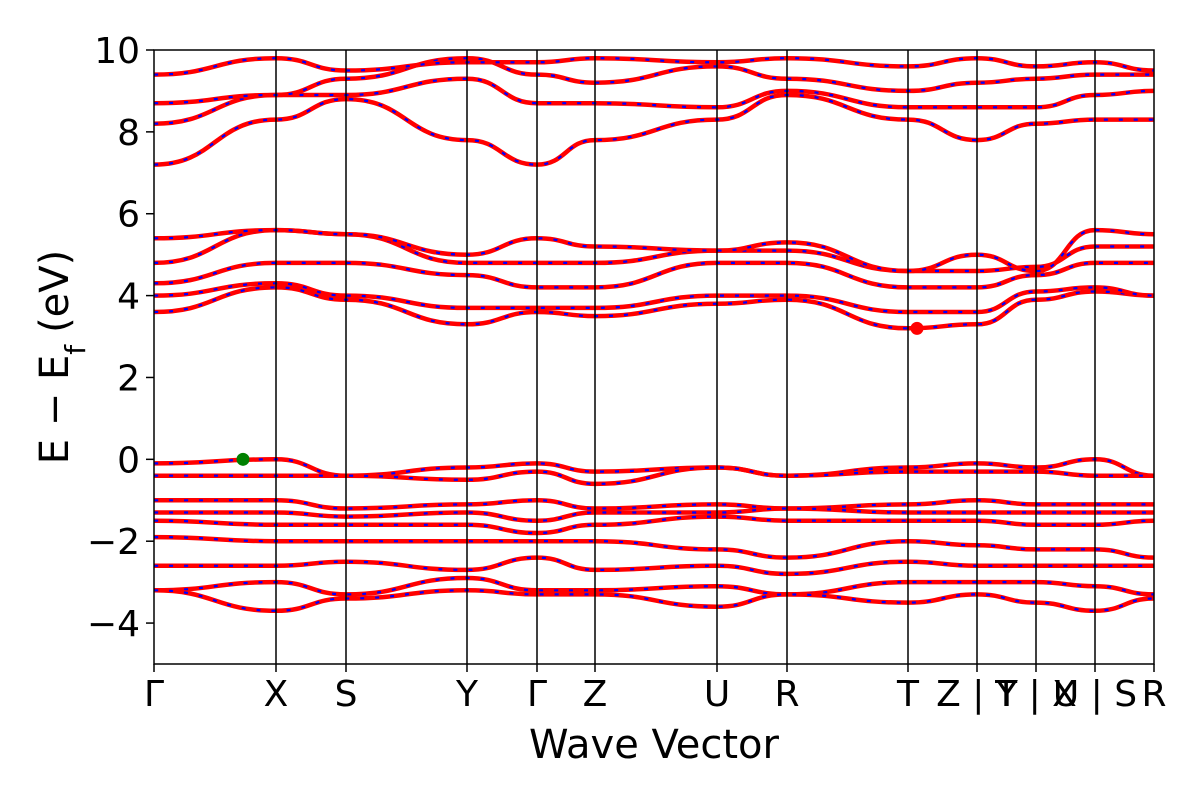  I want to click on band-line-8-overlay, so click(654, 250).